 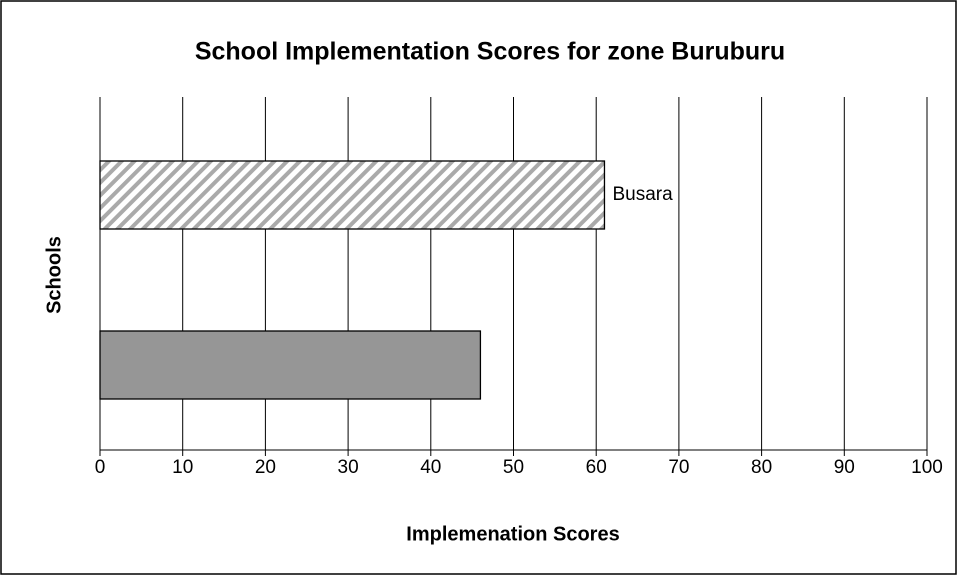 What do you see at coordinates (642, 194) in the screenshot?
I see `data-label: Busara` at bounding box center [642, 194].